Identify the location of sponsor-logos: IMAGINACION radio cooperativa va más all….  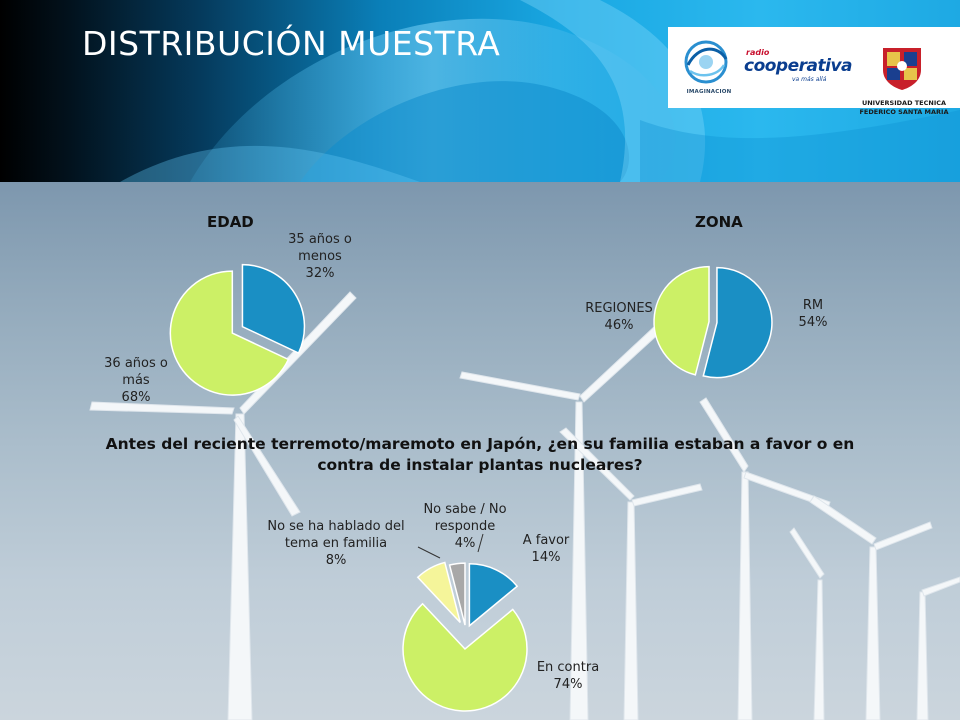
(814, 71).